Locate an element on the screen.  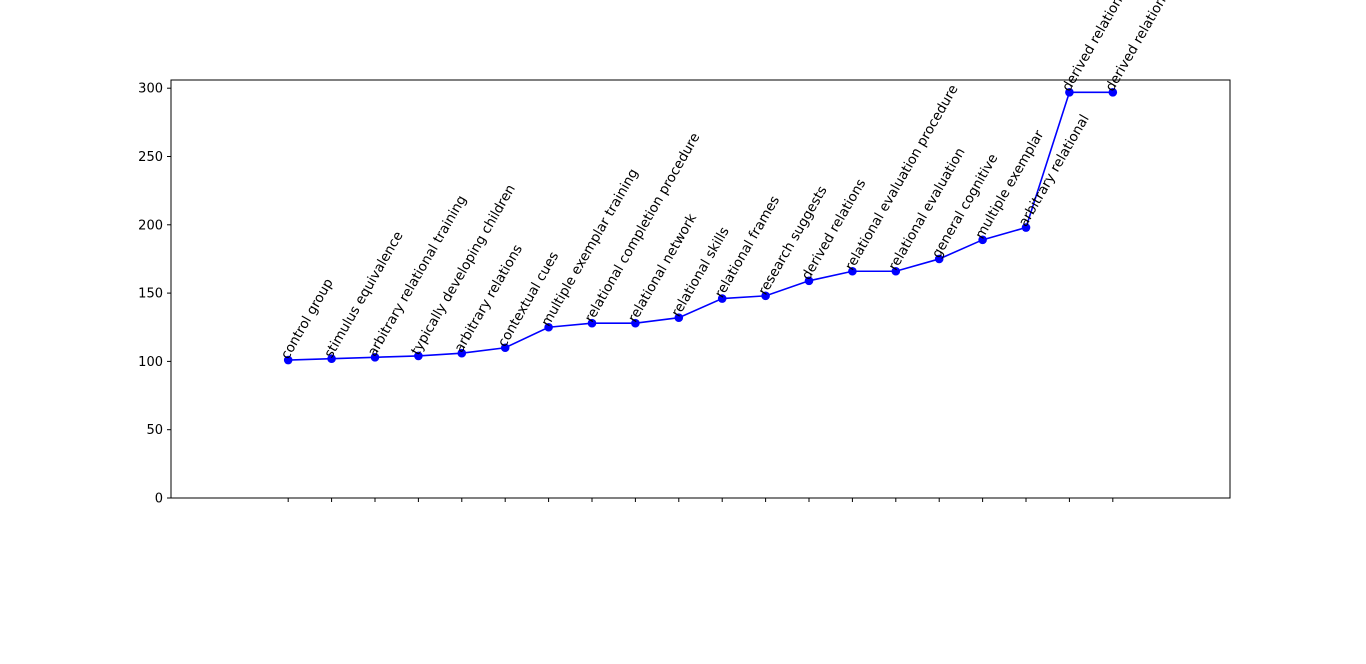
y-tick-label: 100 is located at coordinates (150, 362).